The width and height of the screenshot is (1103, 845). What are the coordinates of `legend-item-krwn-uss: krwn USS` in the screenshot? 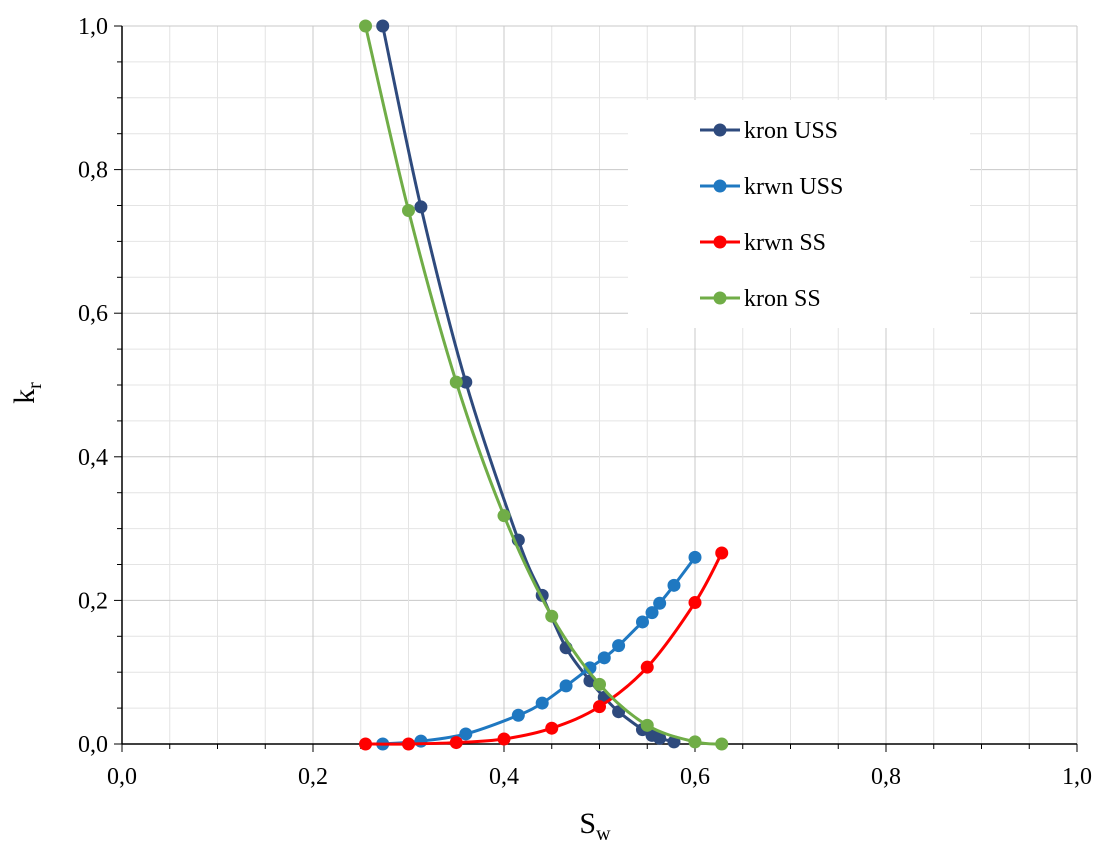 It's located at (771, 187).